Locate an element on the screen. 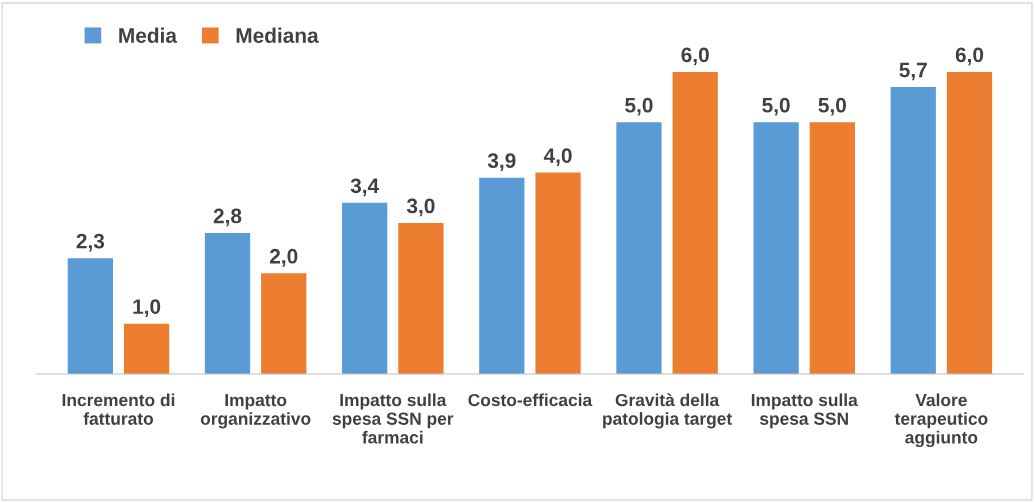 The height and width of the screenshot is (502, 1034). x-tick-label: Impatto sulla spesa SSN is located at coordinates (804, 411).